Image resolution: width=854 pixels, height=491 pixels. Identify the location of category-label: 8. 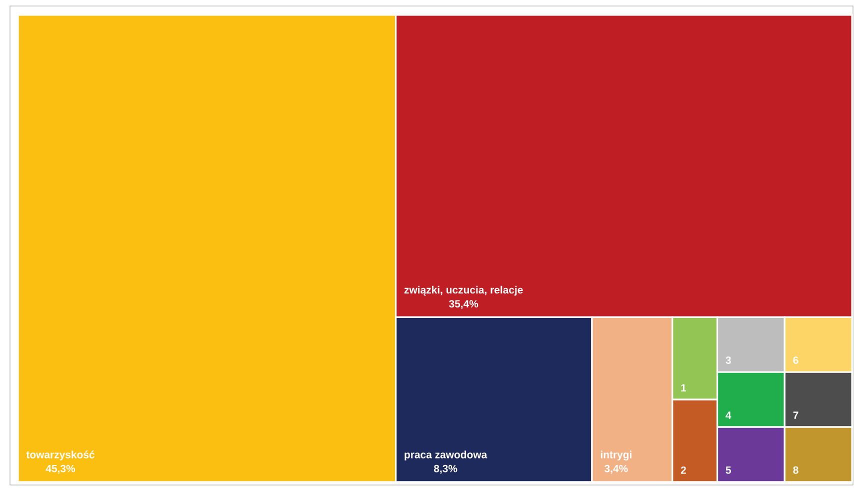
(795, 470).